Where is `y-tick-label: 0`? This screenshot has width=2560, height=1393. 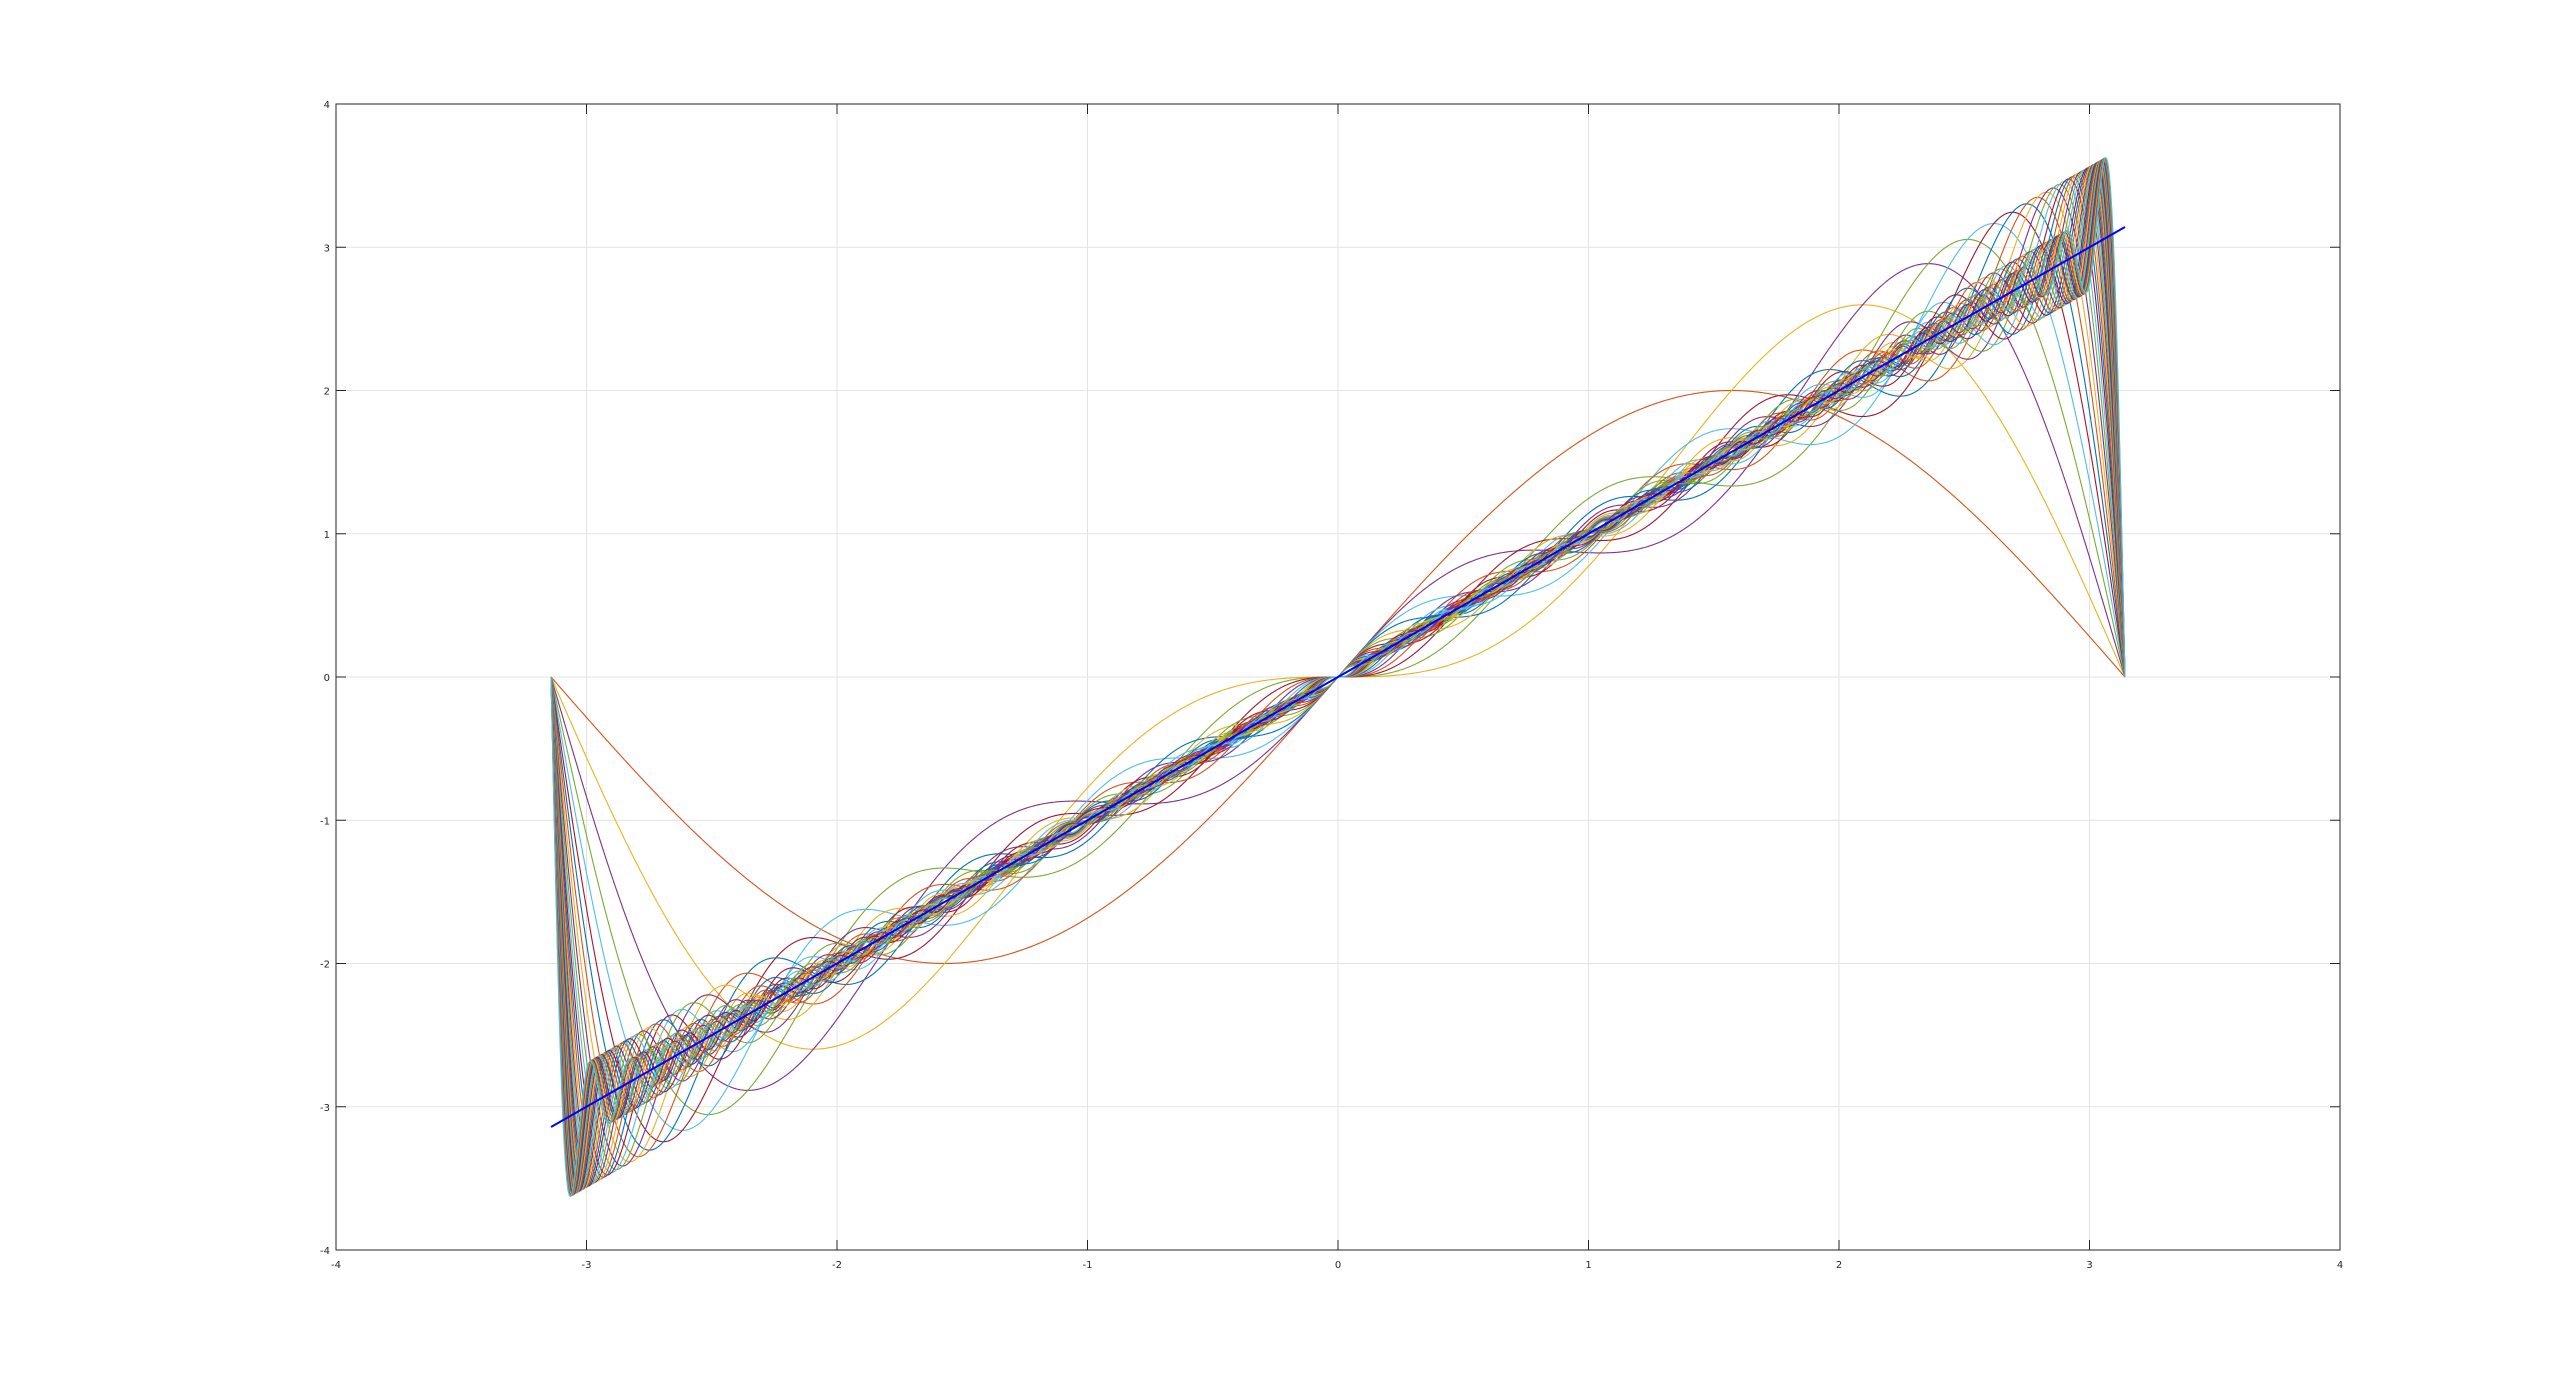
y-tick-label: 0 is located at coordinates (327, 678).